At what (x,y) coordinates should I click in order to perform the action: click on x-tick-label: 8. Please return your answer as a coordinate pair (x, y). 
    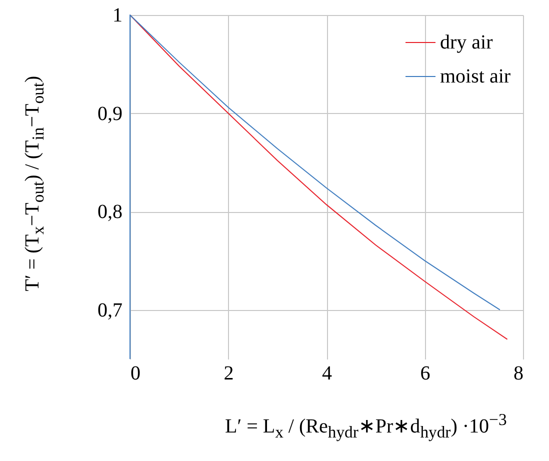
    Looking at the image, I should click on (519, 373).